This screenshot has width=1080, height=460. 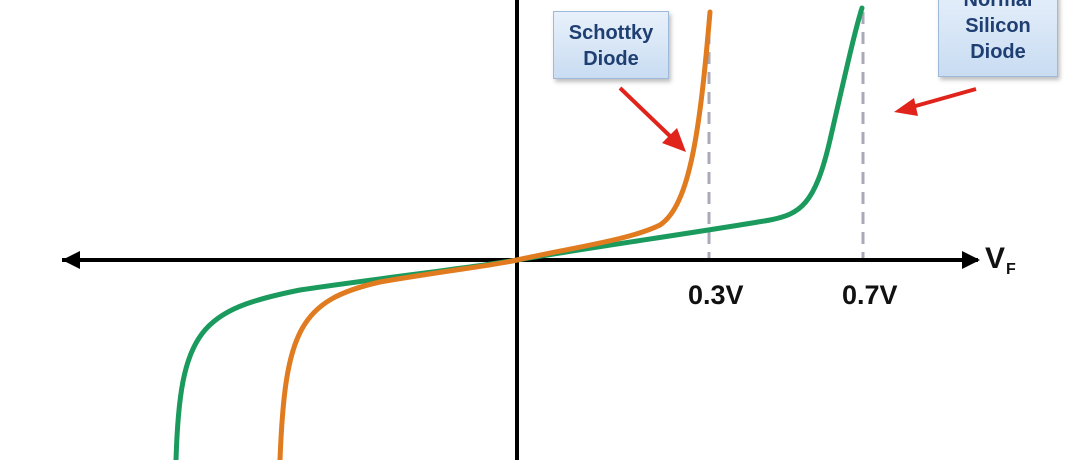 What do you see at coordinates (71, 260) in the screenshot?
I see `x-axis-left-arrowhead` at bounding box center [71, 260].